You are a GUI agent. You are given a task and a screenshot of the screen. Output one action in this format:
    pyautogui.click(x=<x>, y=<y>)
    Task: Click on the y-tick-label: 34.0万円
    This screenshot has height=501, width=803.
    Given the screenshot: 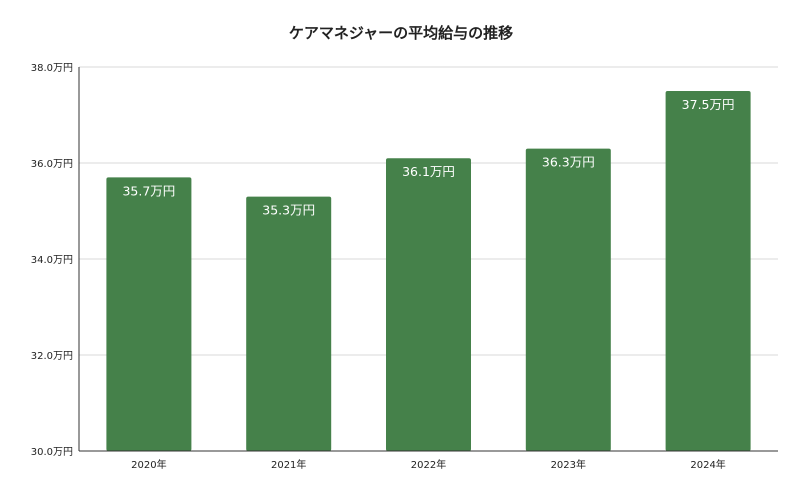 What is the action you would take?
    pyautogui.click(x=52, y=260)
    